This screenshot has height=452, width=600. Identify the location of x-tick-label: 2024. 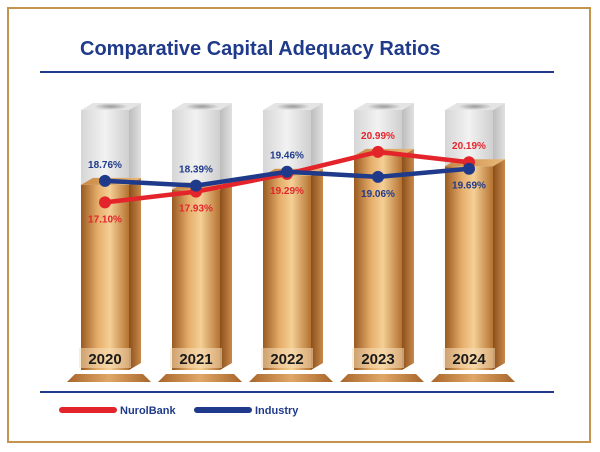
(469, 359).